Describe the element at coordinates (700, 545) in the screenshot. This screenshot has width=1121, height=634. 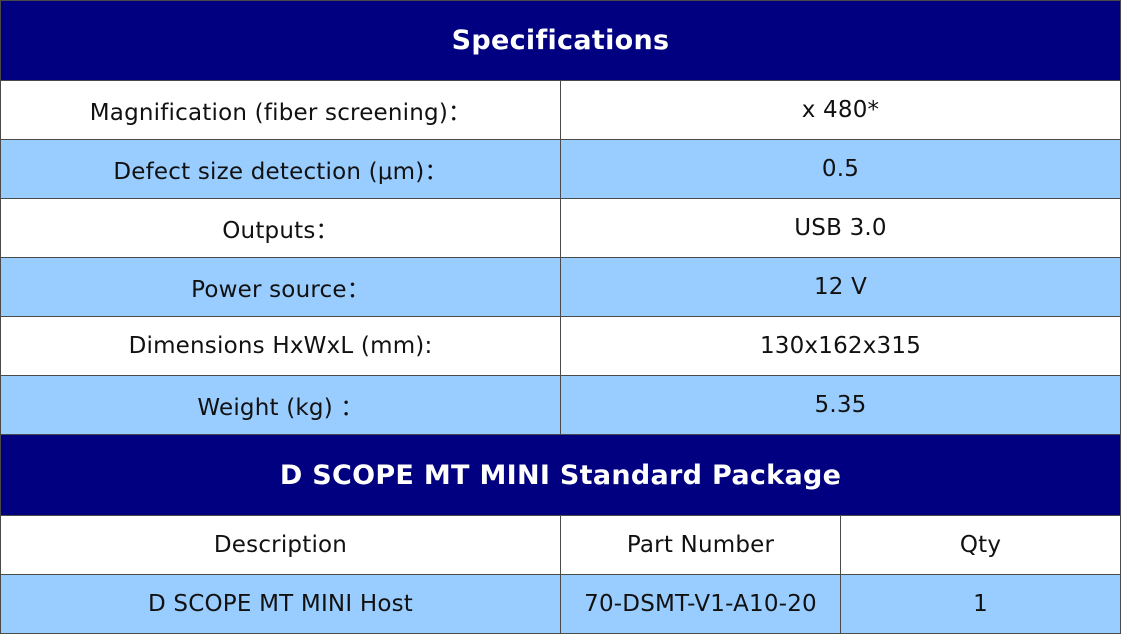
I see `column-header-part-number: Part Number` at that location.